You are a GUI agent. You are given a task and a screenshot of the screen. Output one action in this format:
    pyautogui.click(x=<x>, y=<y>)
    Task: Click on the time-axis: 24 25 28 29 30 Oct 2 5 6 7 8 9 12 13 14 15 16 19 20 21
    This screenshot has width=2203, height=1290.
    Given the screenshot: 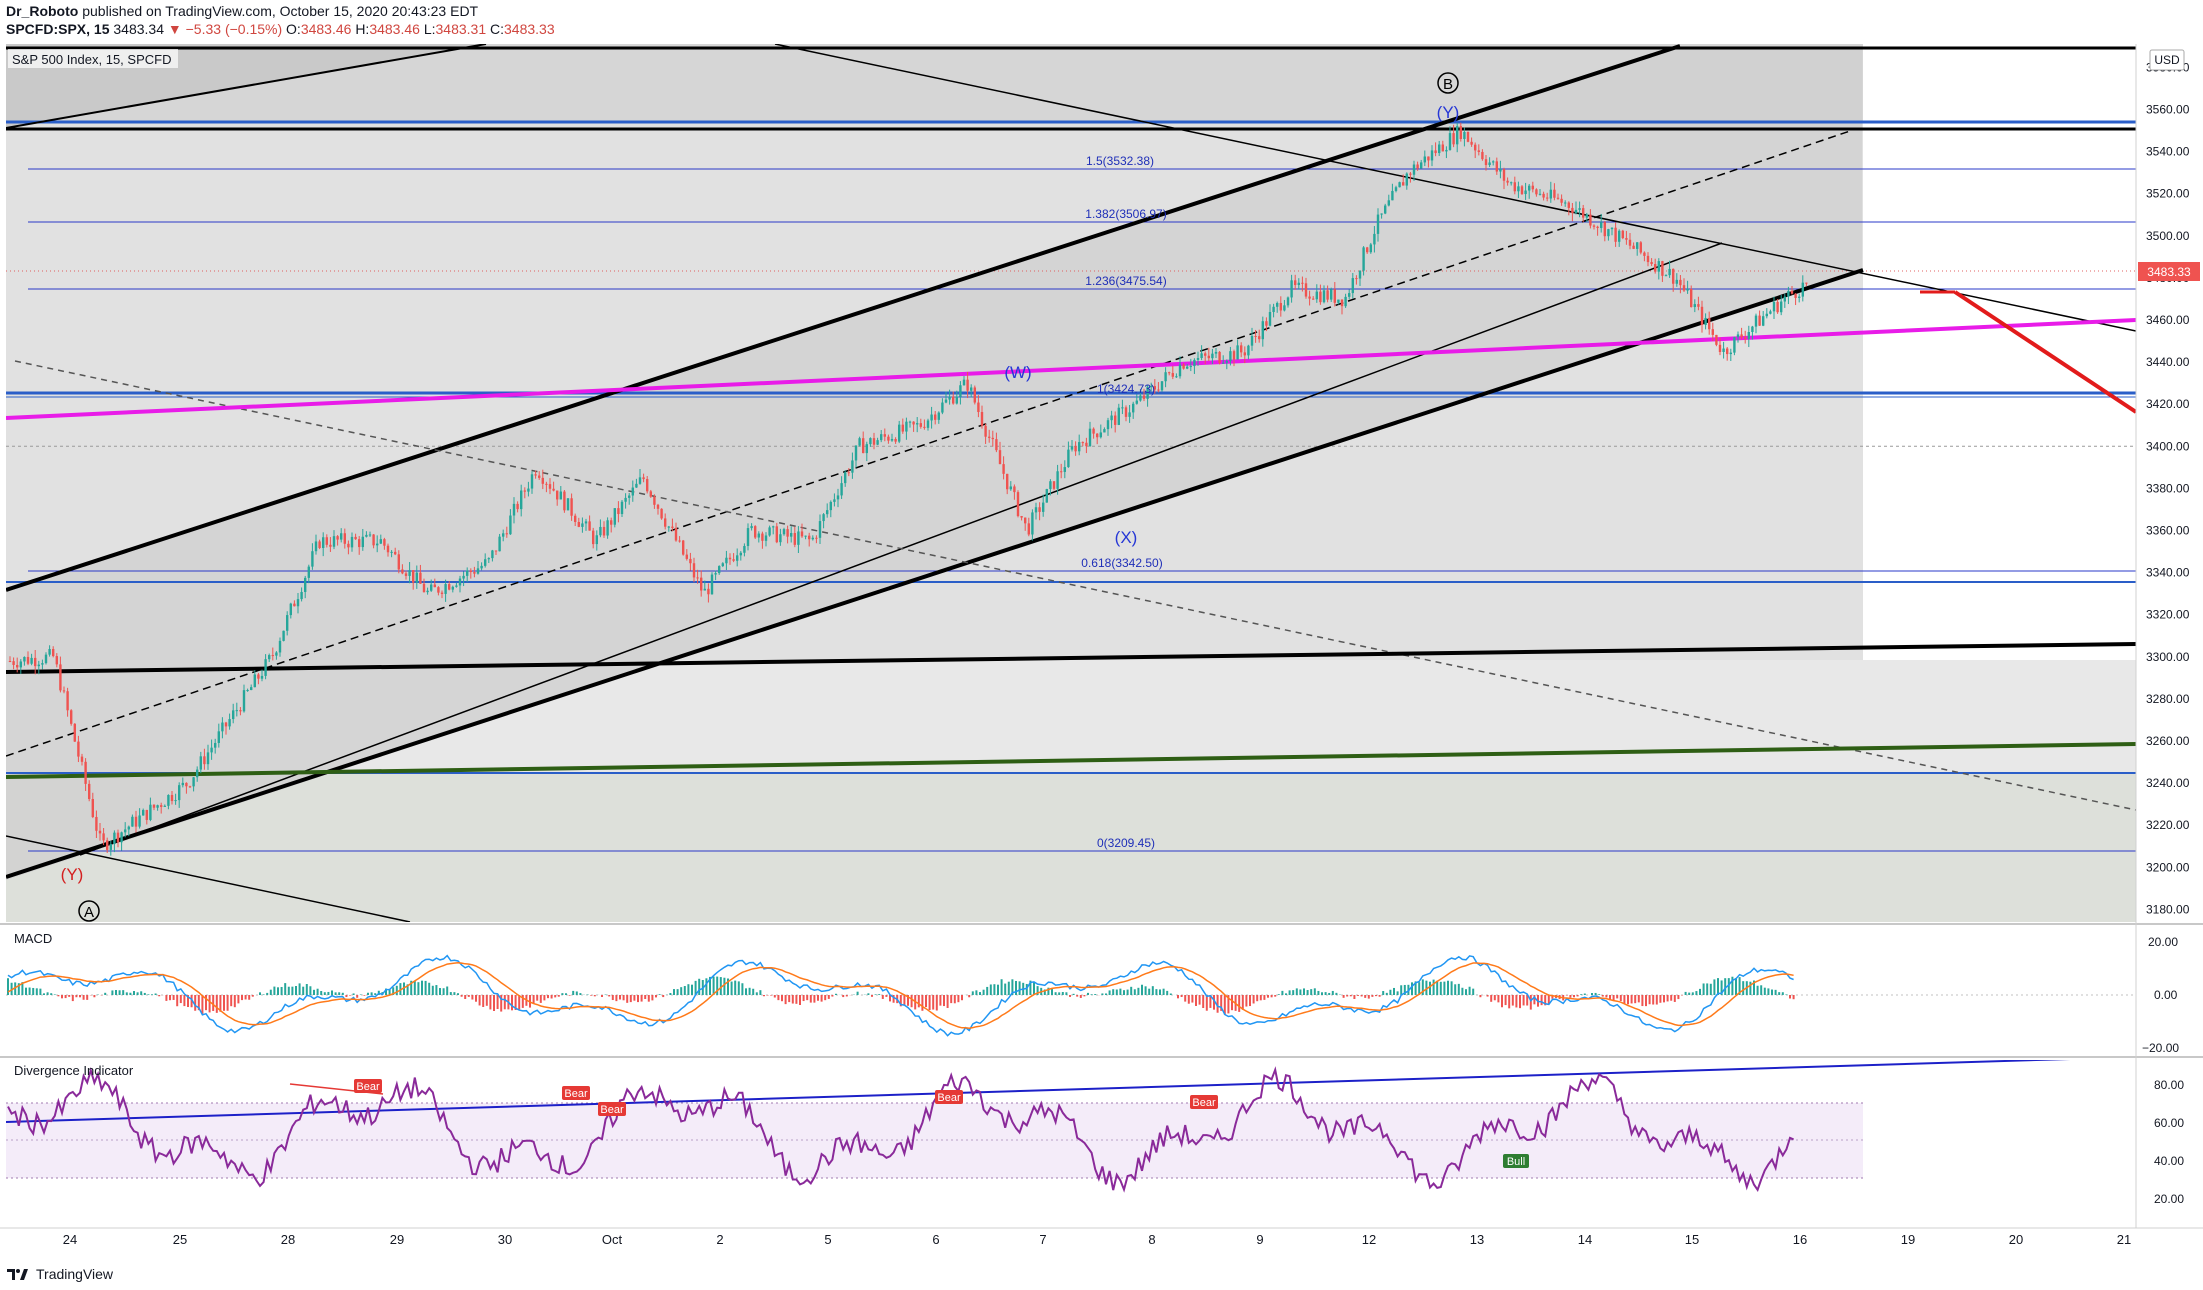 What is the action you would take?
    pyautogui.click(x=1097, y=1239)
    